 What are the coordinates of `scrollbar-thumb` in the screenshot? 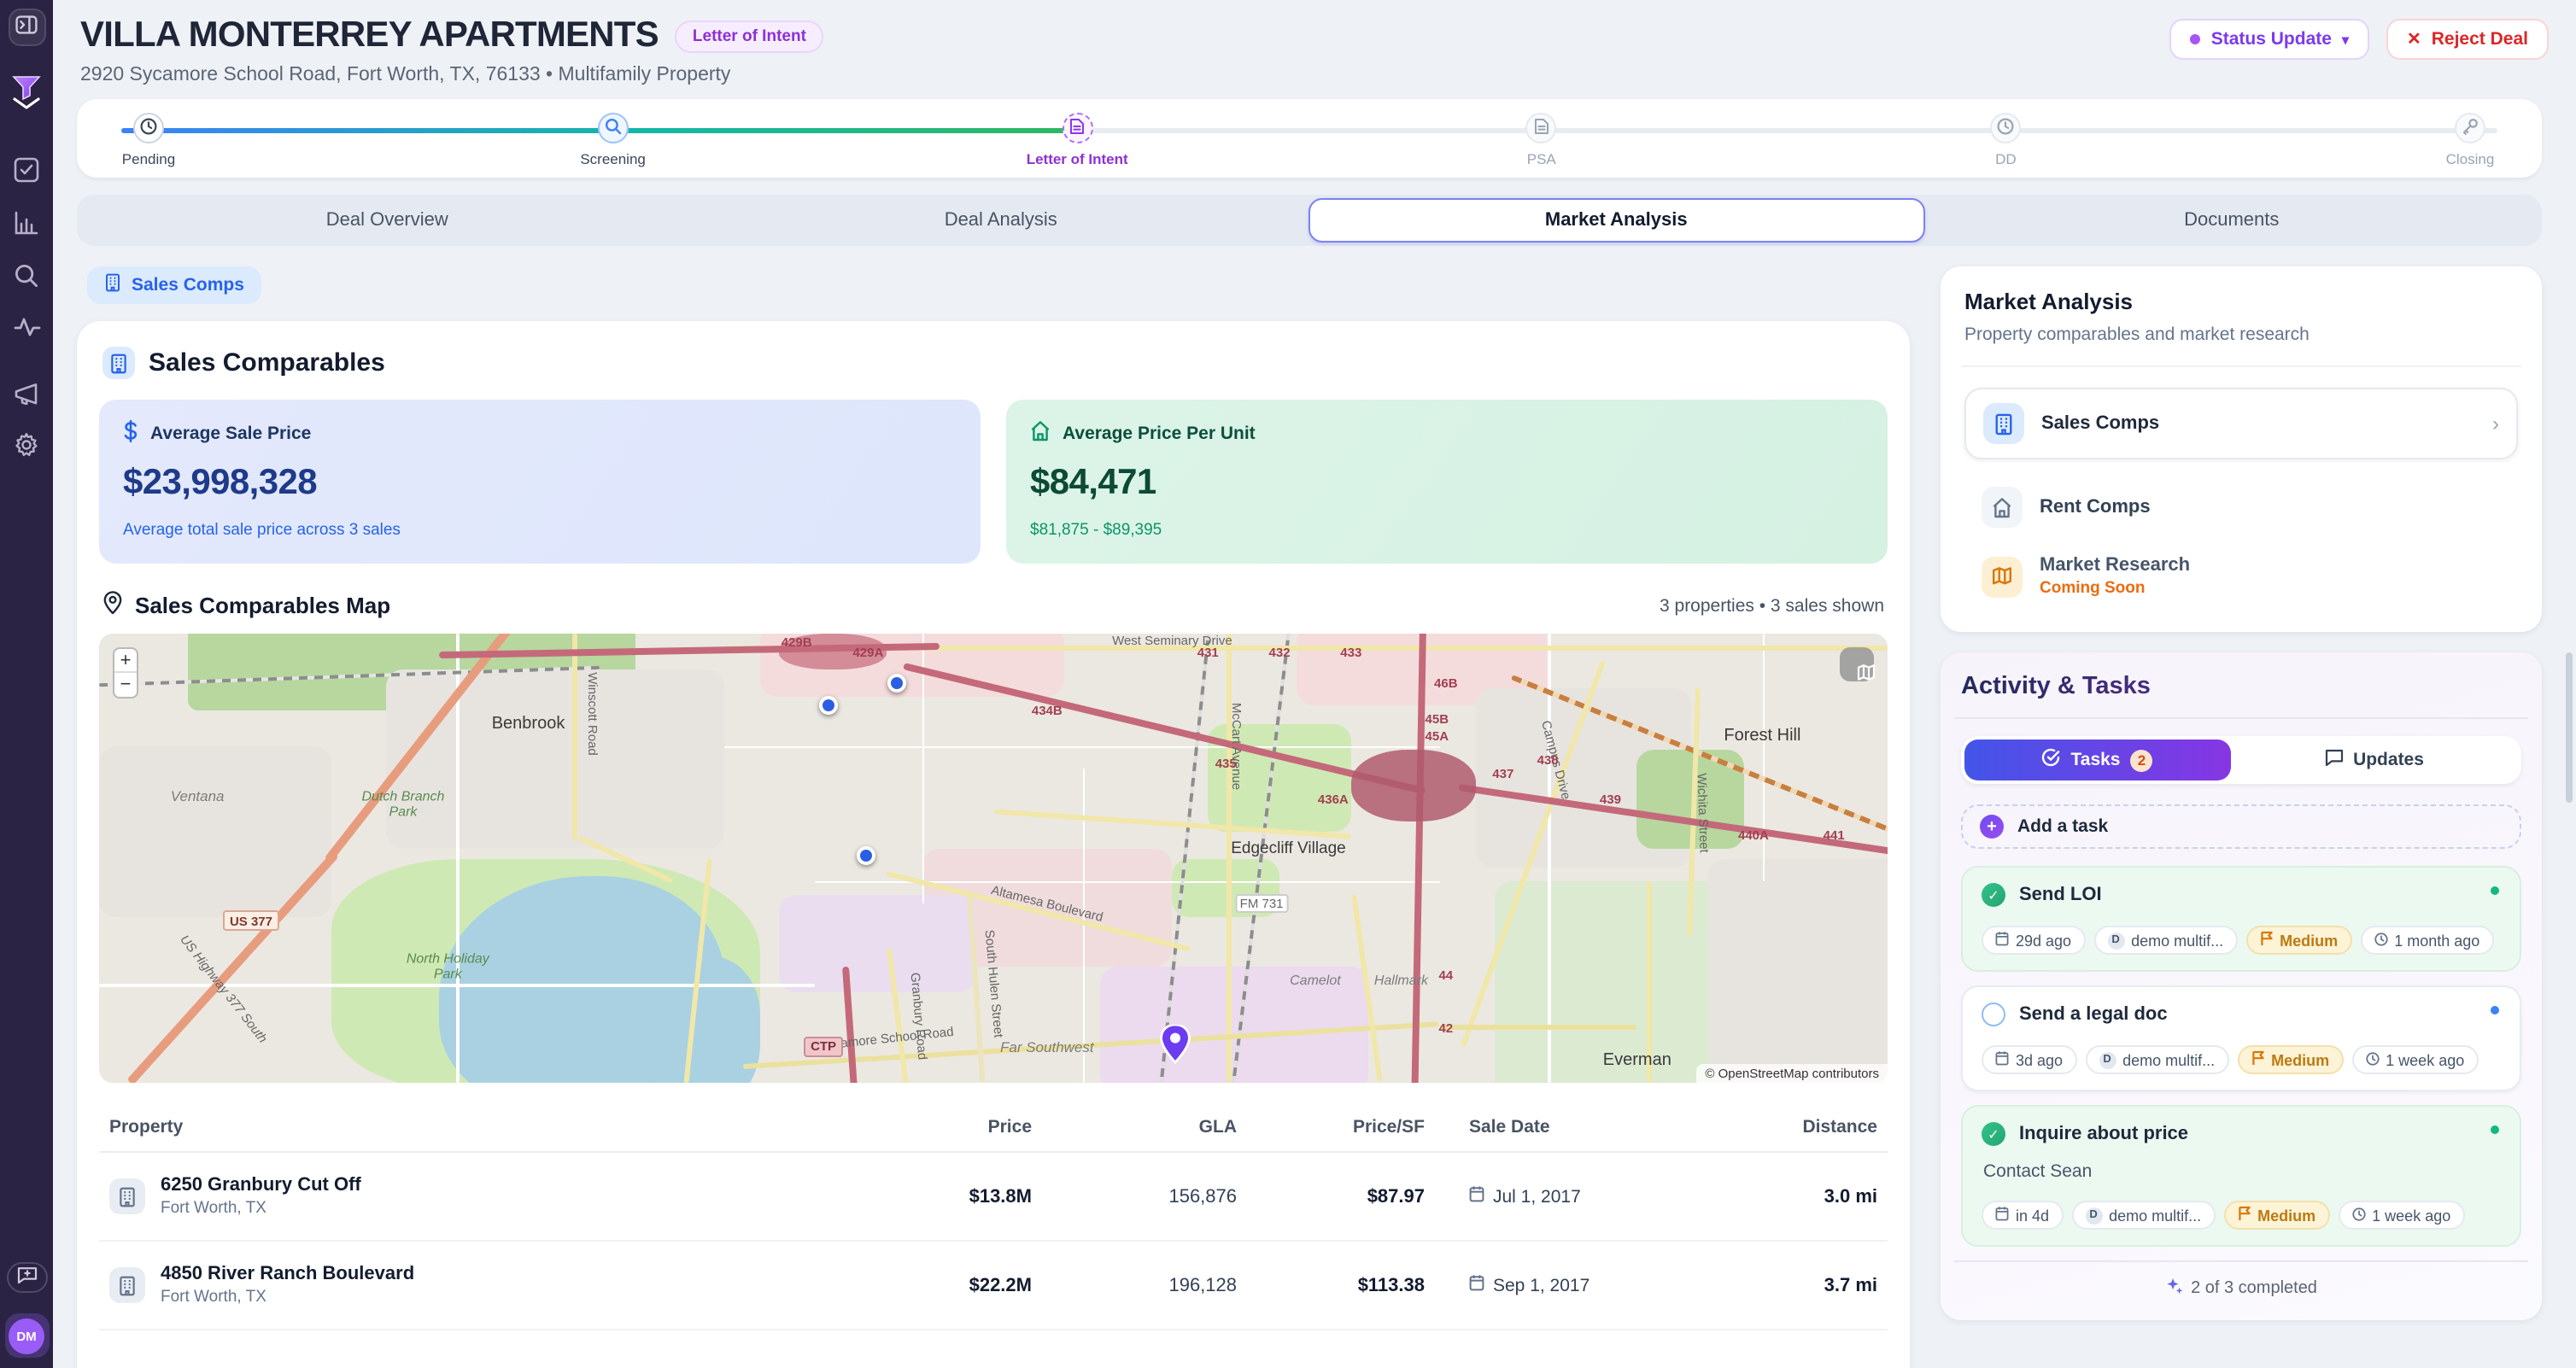 It's located at (2569, 727).